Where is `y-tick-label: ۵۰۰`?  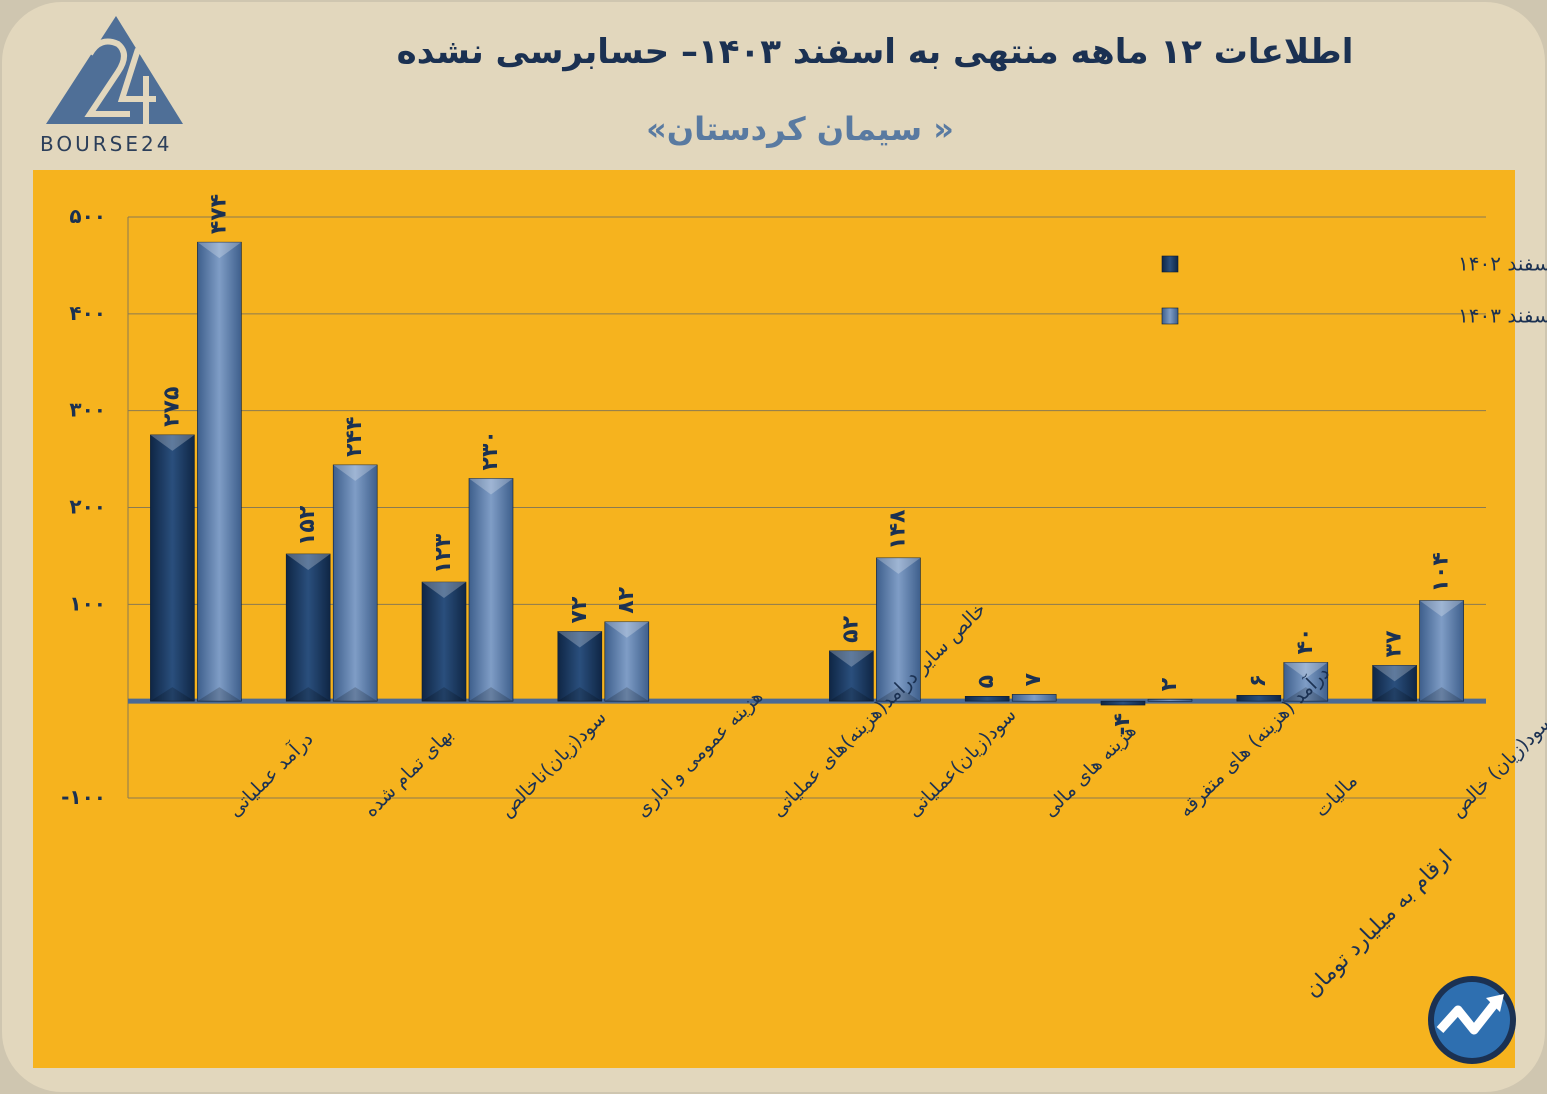 y-tick-label: ۵۰۰ is located at coordinates (87, 216).